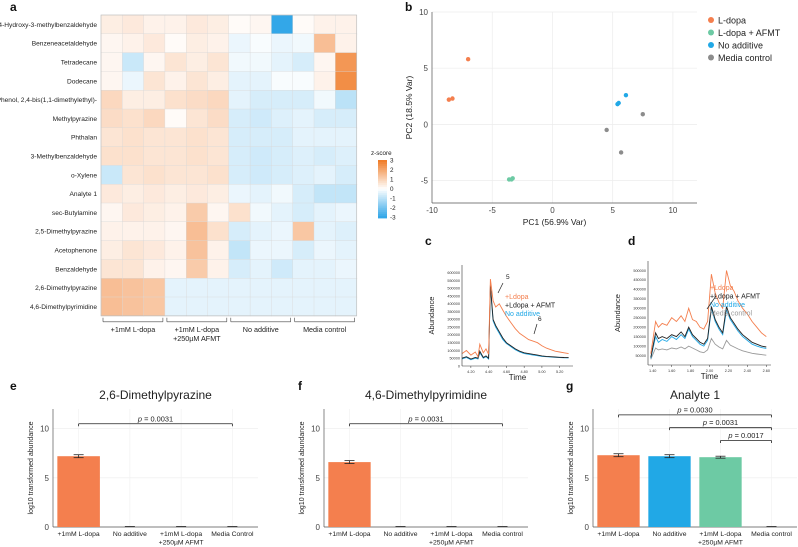 The image size is (798, 547). What do you see at coordinates (66, 232) in the screenshot?
I see `heatmap-row-label: 2,5-Dimethylpyrazine` at bounding box center [66, 232].